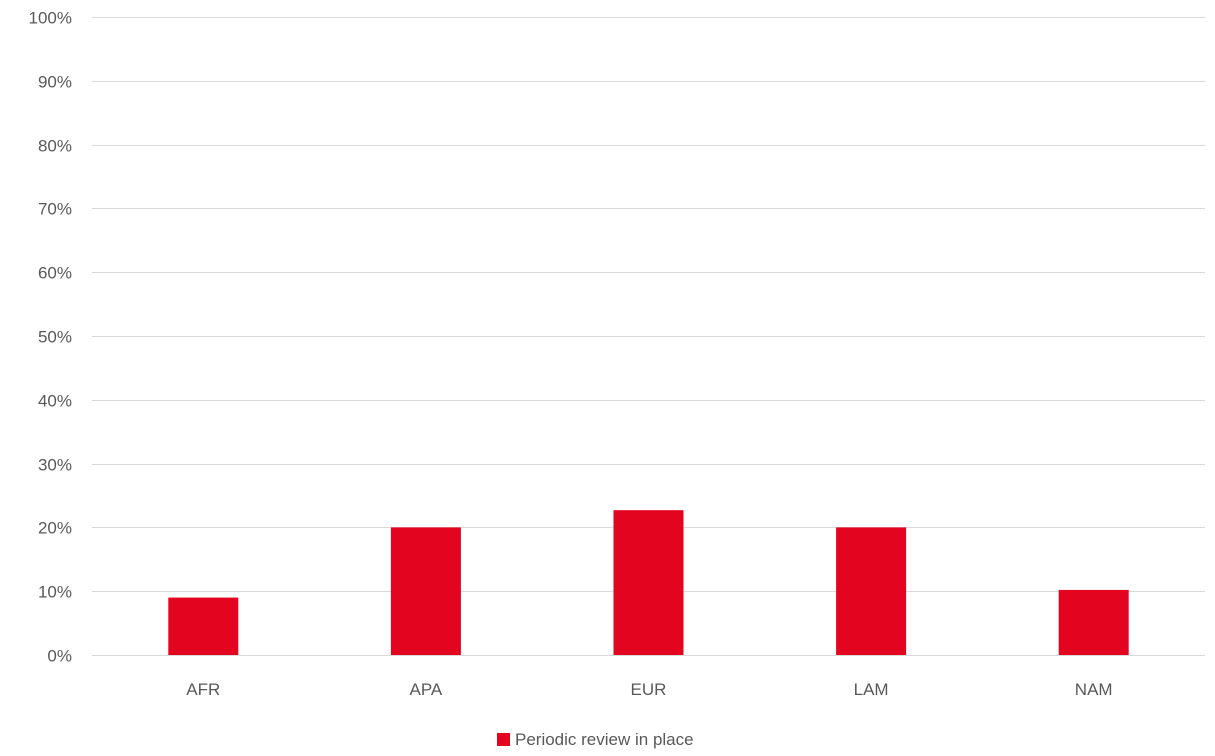  Describe the element at coordinates (50, 18) in the screenshot. I see `y-tick-label: 100%` at that location.